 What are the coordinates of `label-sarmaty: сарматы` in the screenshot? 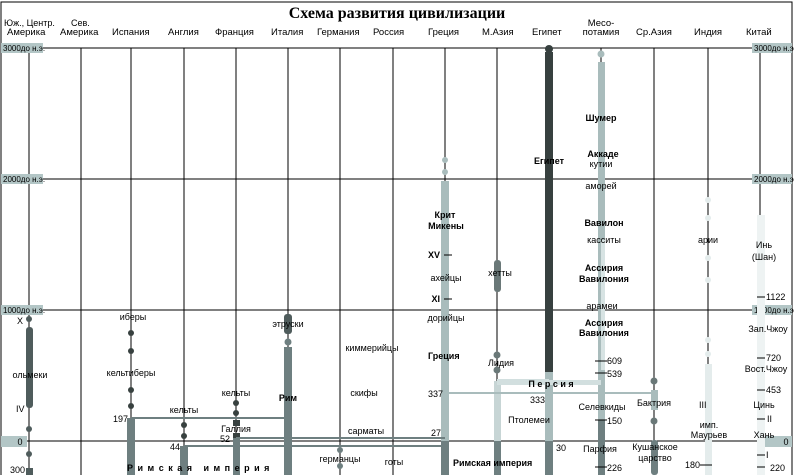 It's located at (366, 431).